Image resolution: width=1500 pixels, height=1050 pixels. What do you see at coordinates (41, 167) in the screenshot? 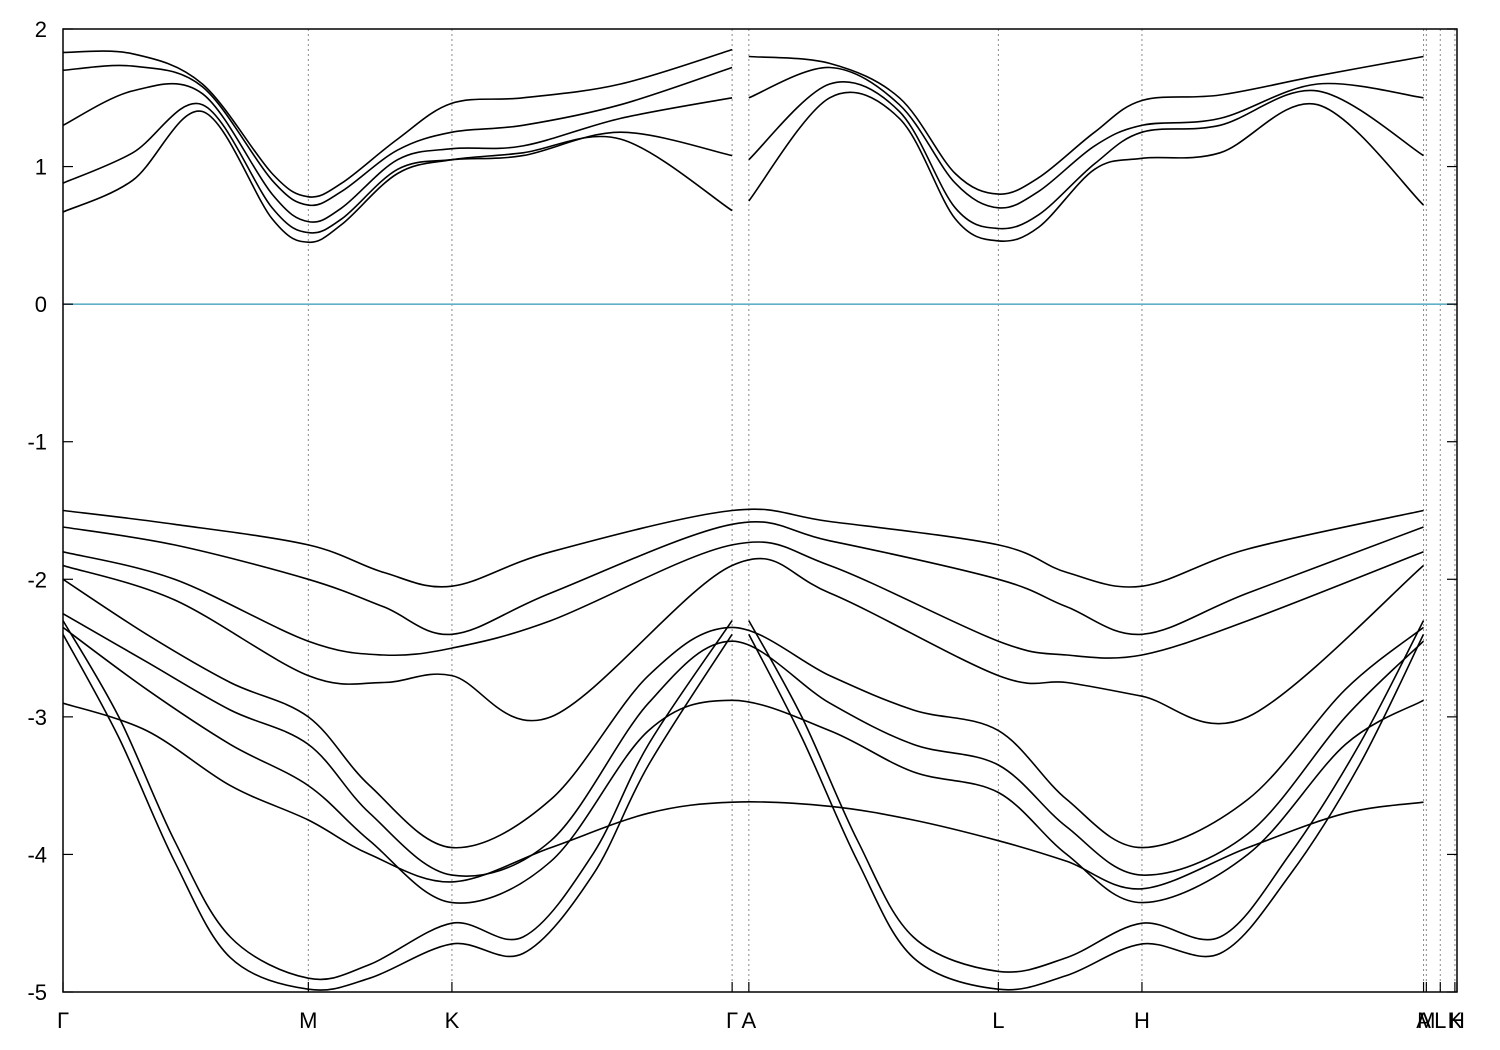
I see `y-tick-label: 1` at bounding box center [41, 167].